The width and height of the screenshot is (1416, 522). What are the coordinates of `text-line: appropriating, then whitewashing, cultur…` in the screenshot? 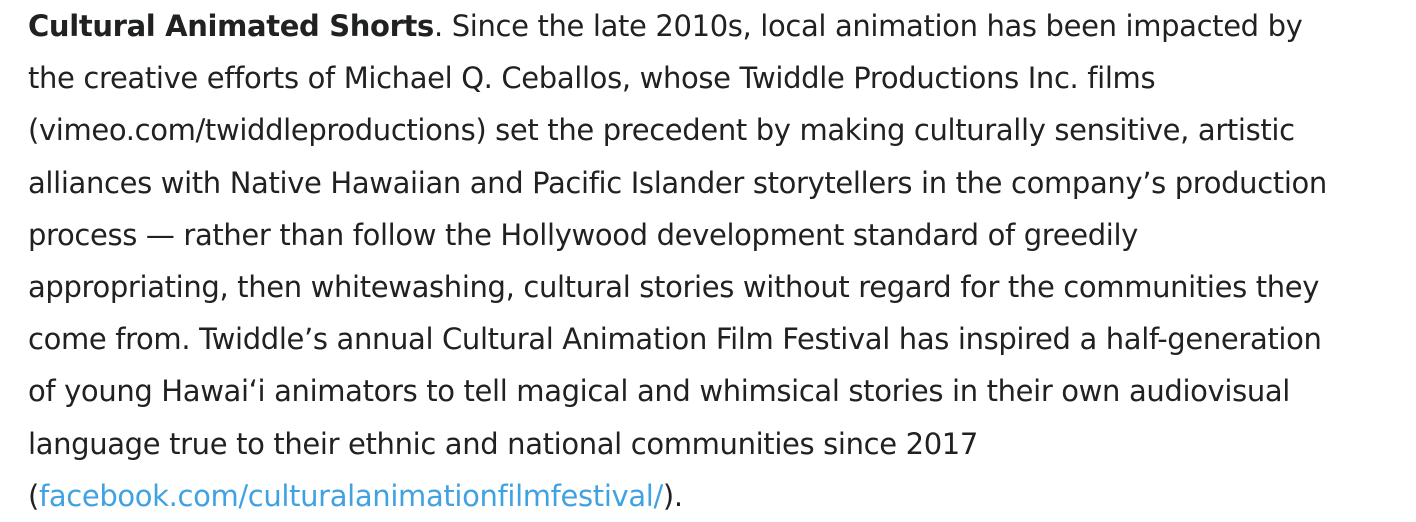 It's located at (674, 287).